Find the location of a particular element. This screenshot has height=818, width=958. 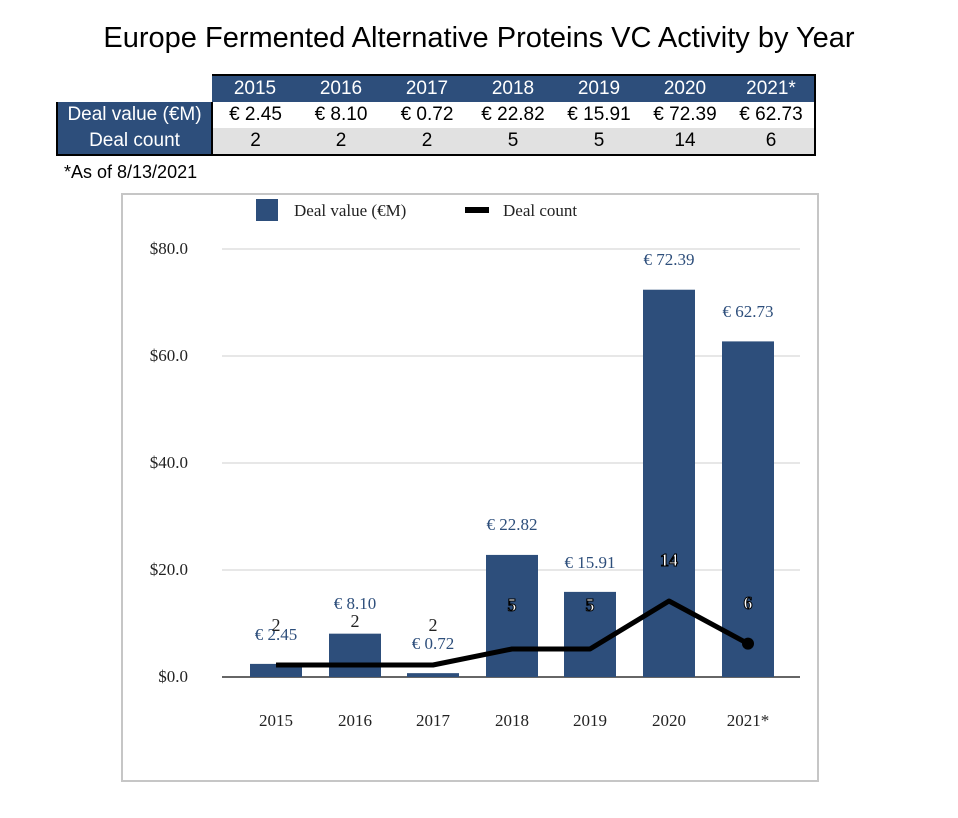

row-label-deal-value: Deal value (€M) is located at coordinates (134, 115).